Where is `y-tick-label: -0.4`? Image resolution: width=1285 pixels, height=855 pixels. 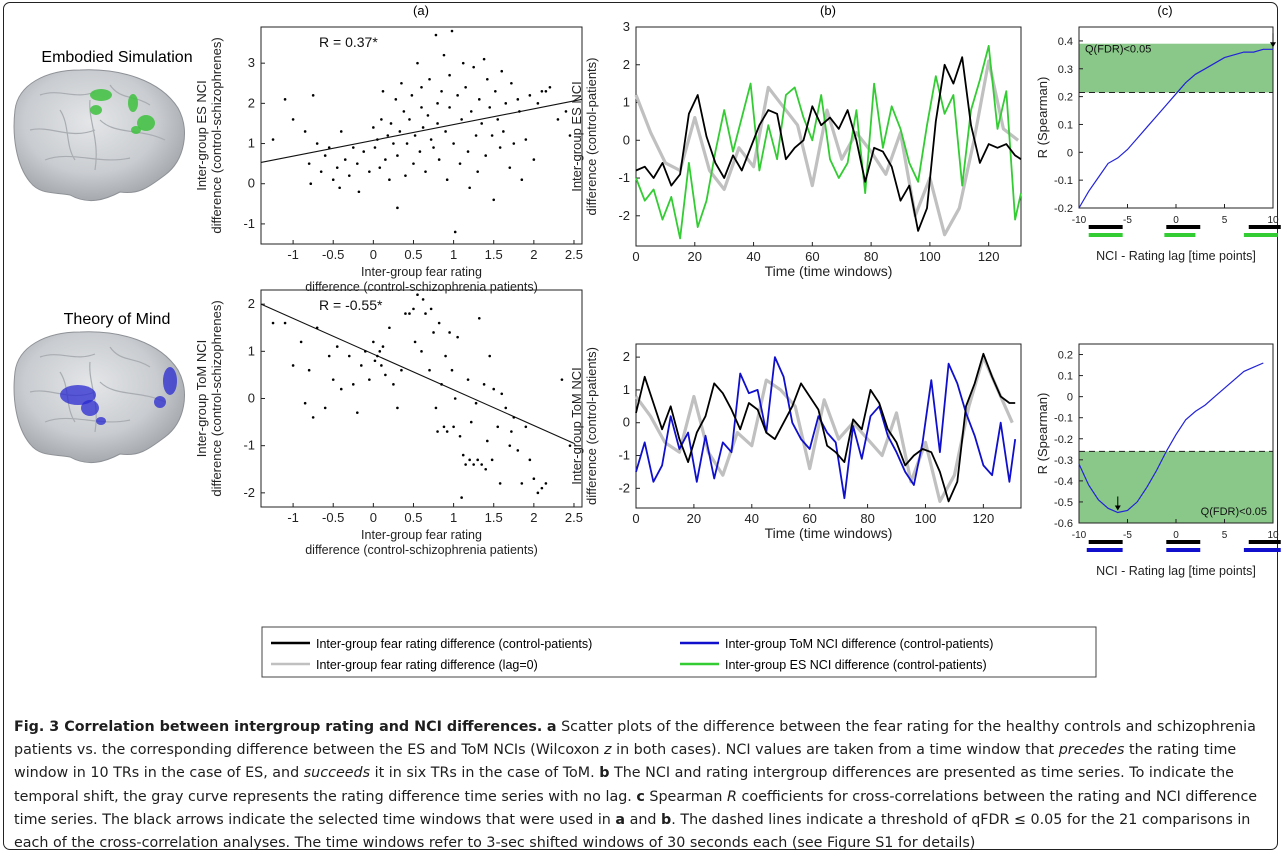
y-tick-label: -0.4 is located at coordinates (1063, 482).